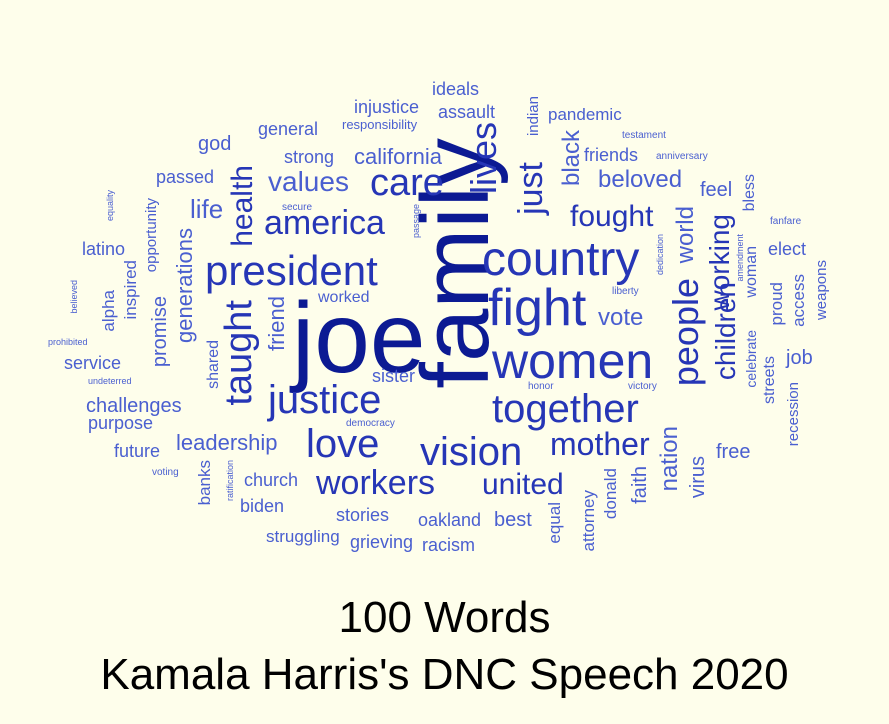 The height and width of the screenshot is (724, 889). What do you see at coordinates (751, 359) in the screenshot?
I see `word-celebrate: celebrate` at bounding box center [751, 359].